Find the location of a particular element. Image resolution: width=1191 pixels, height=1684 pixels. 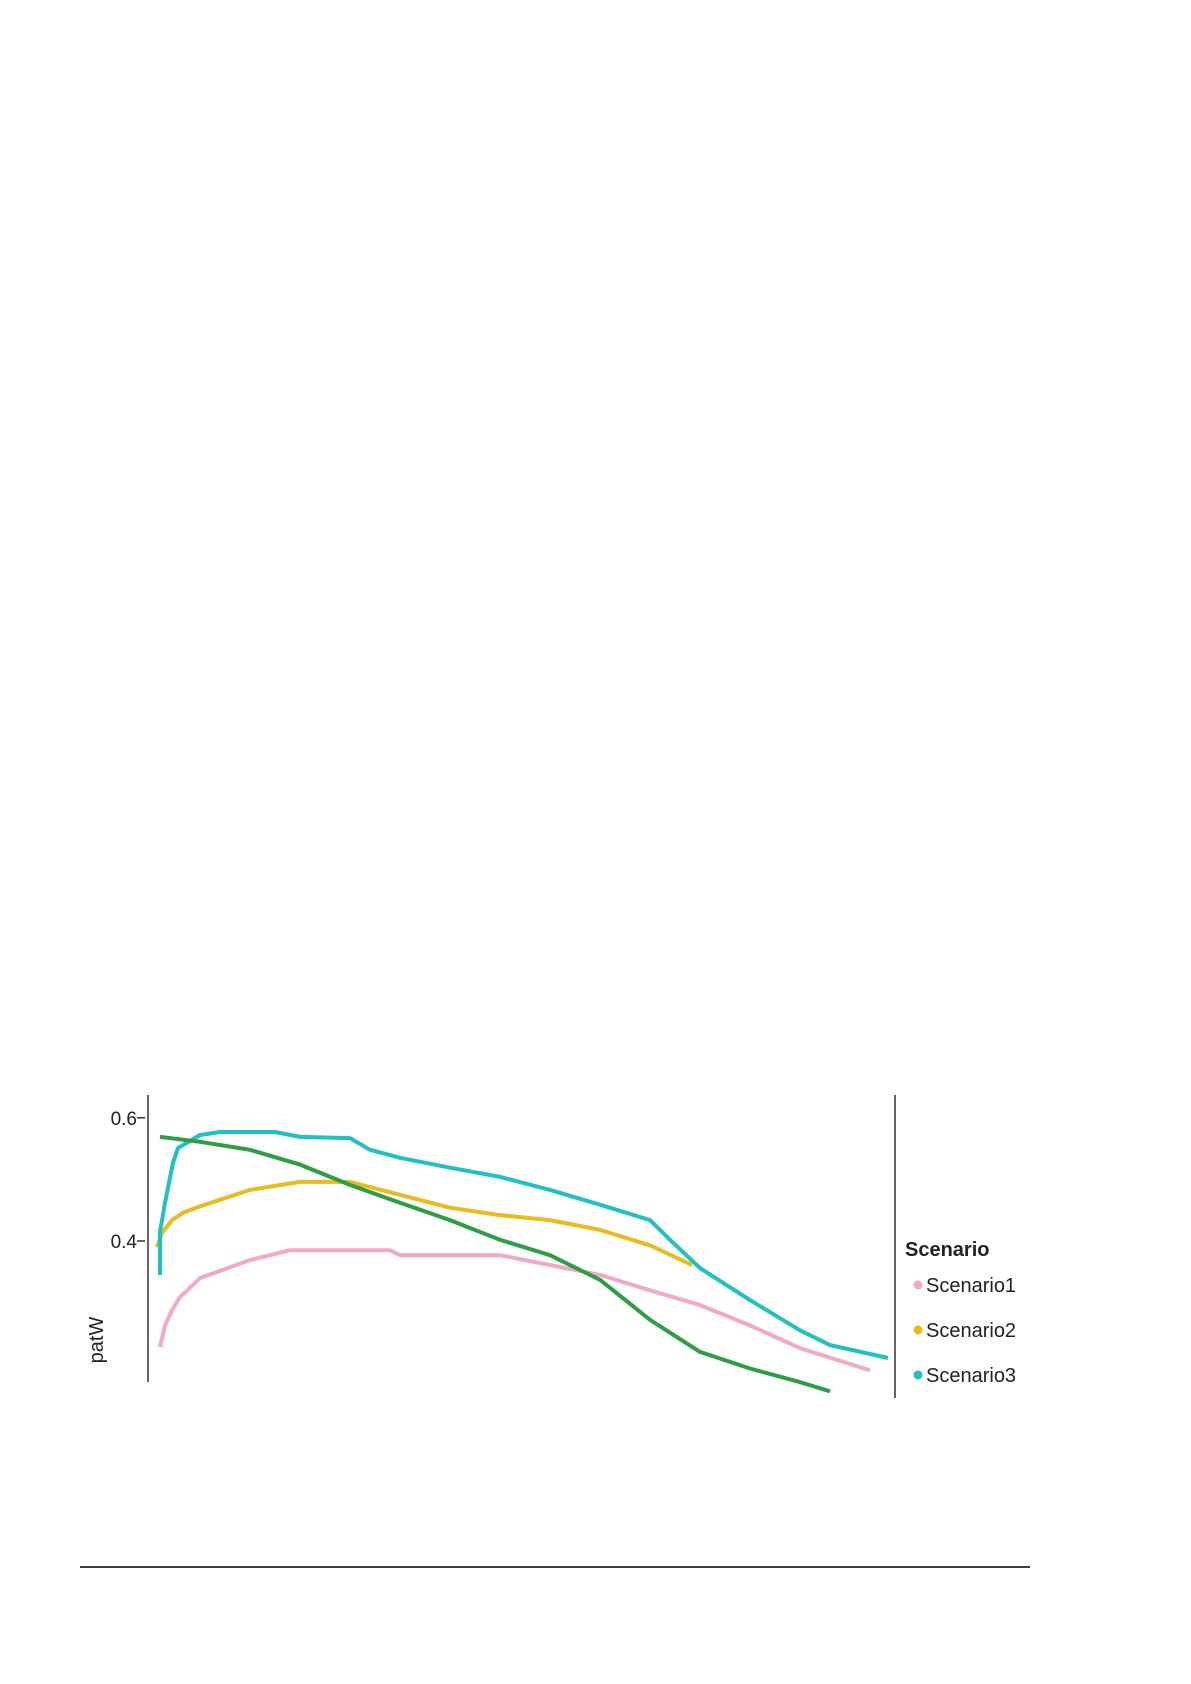

plot: 0.6 0.4 Scenario1 Scenario2 Scenario3 is located at coordinates (563, 1251).